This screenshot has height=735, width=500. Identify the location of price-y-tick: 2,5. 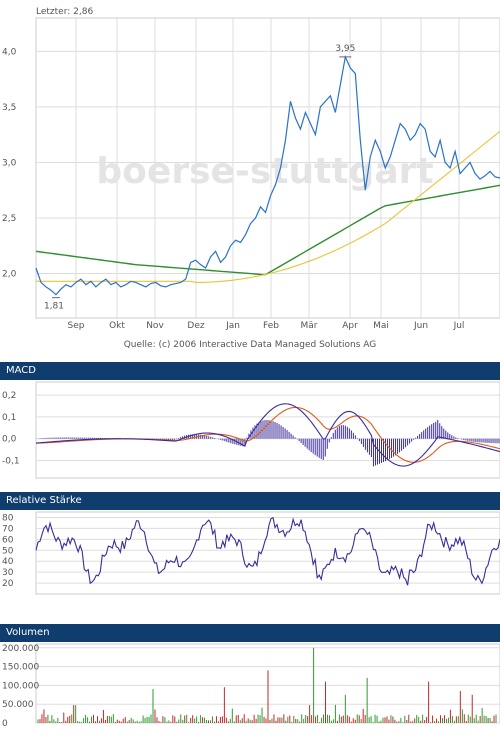
(9, 219).